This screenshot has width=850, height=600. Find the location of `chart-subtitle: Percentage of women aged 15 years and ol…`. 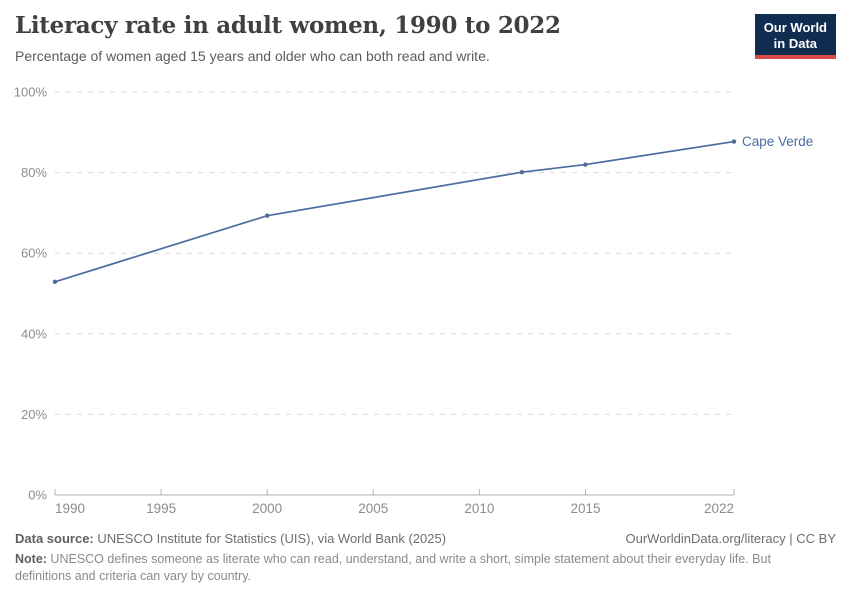

chart-subtitle: Percentage of women aged 15 years and ol… is located at coordinates (252, 55).